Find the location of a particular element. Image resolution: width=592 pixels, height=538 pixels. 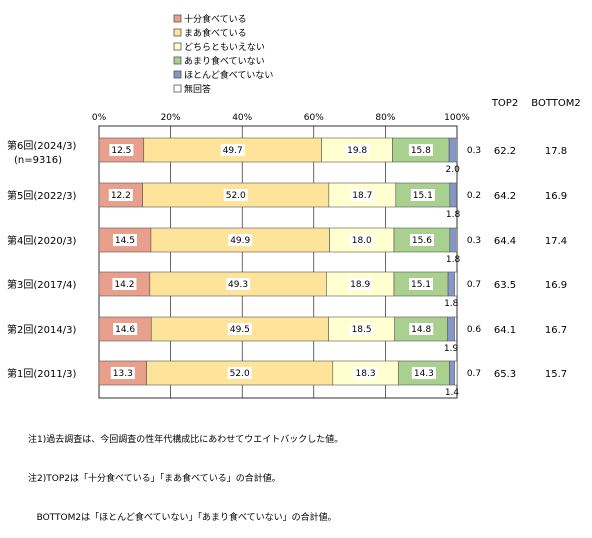

bottom2-value-1: 16.9 is located at coordinates (556, 196).